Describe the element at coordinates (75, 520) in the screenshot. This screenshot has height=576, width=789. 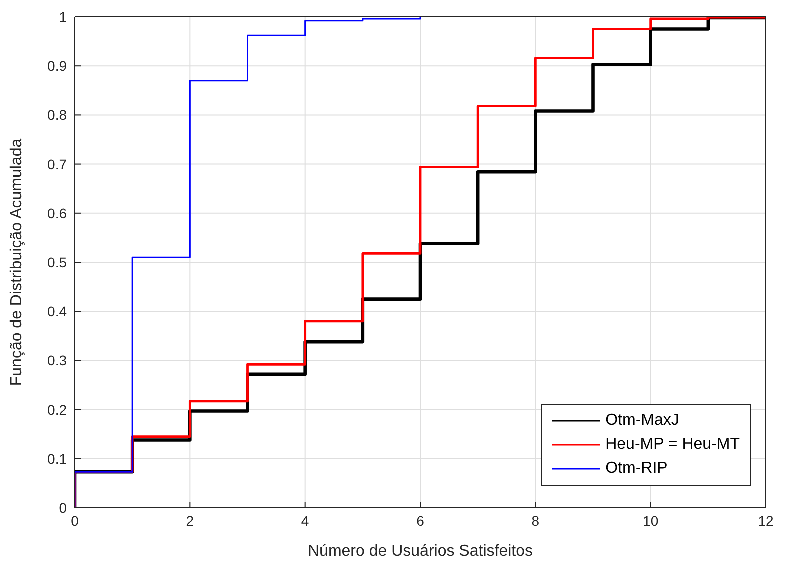
I see `x-tick-label: 0` at that location.